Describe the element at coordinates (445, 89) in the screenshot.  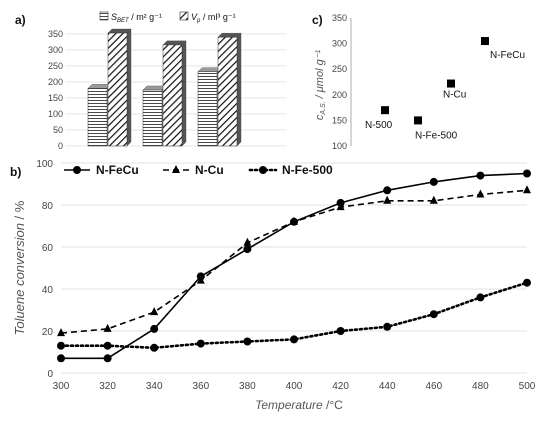
I see `panel-c-points: N-500 N-Fe-500 N-Cu N-FeCu` at that location.